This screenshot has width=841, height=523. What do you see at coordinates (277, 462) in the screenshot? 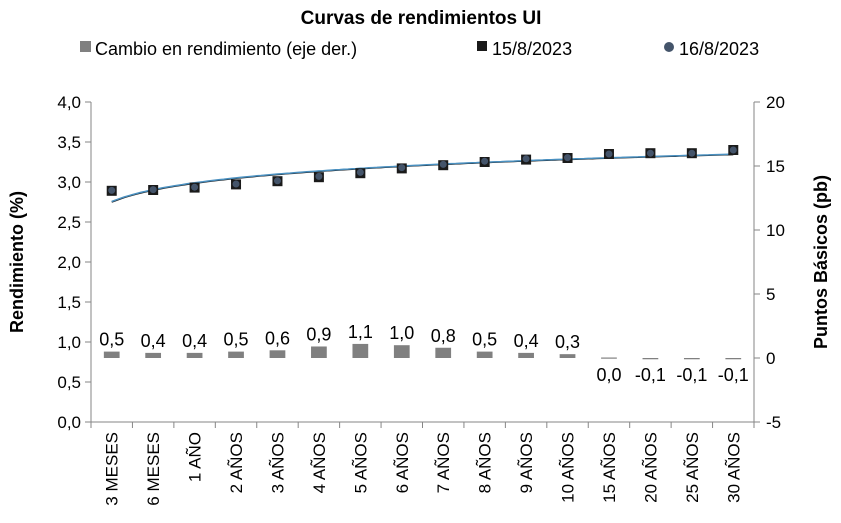
I see `x-tick-label: 3 AÑOS` at bounding box center [277, 462].